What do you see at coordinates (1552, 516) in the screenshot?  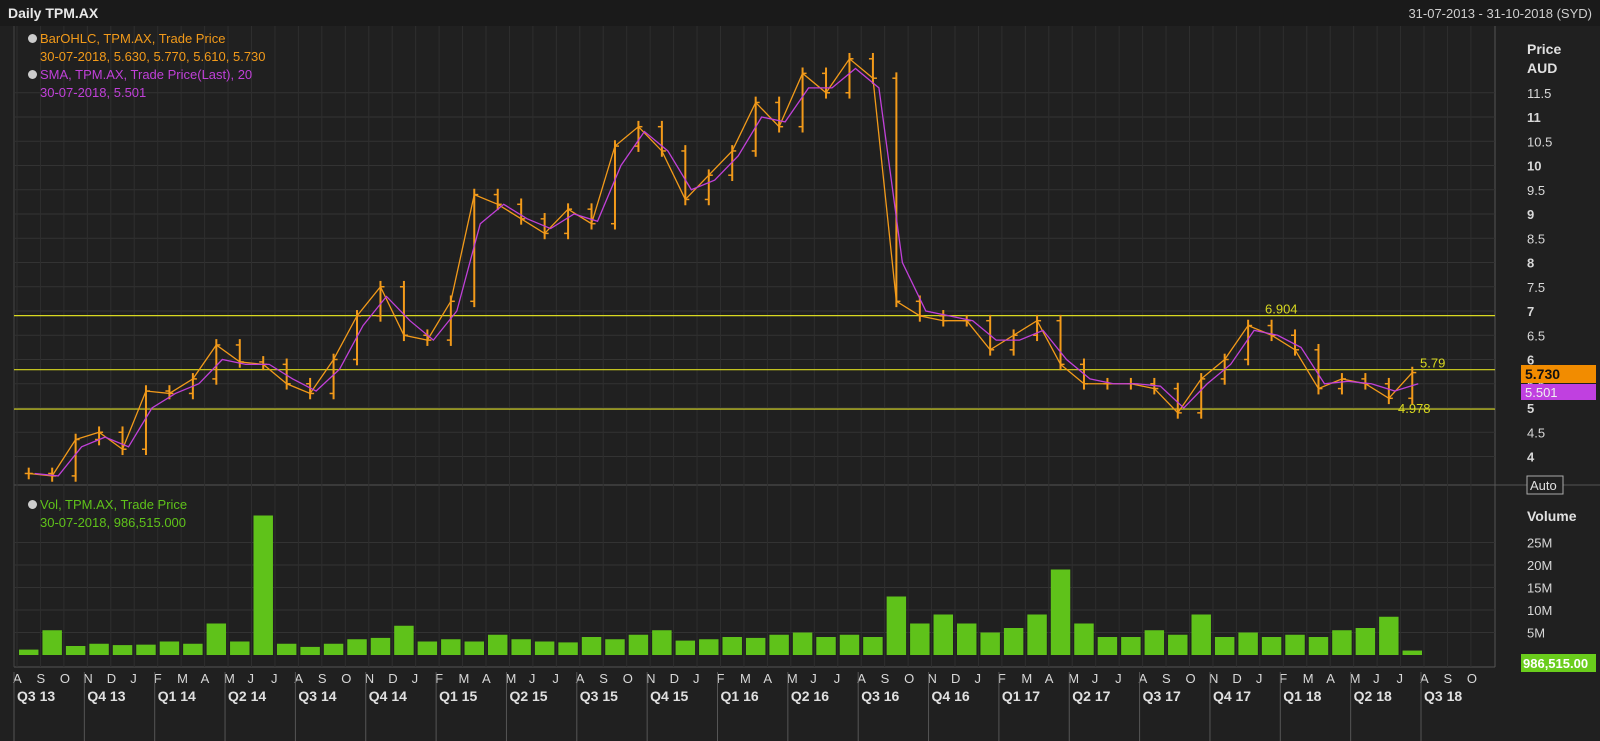 I see `volume-axis-title: Volume` at bounding box center [1552, 516].